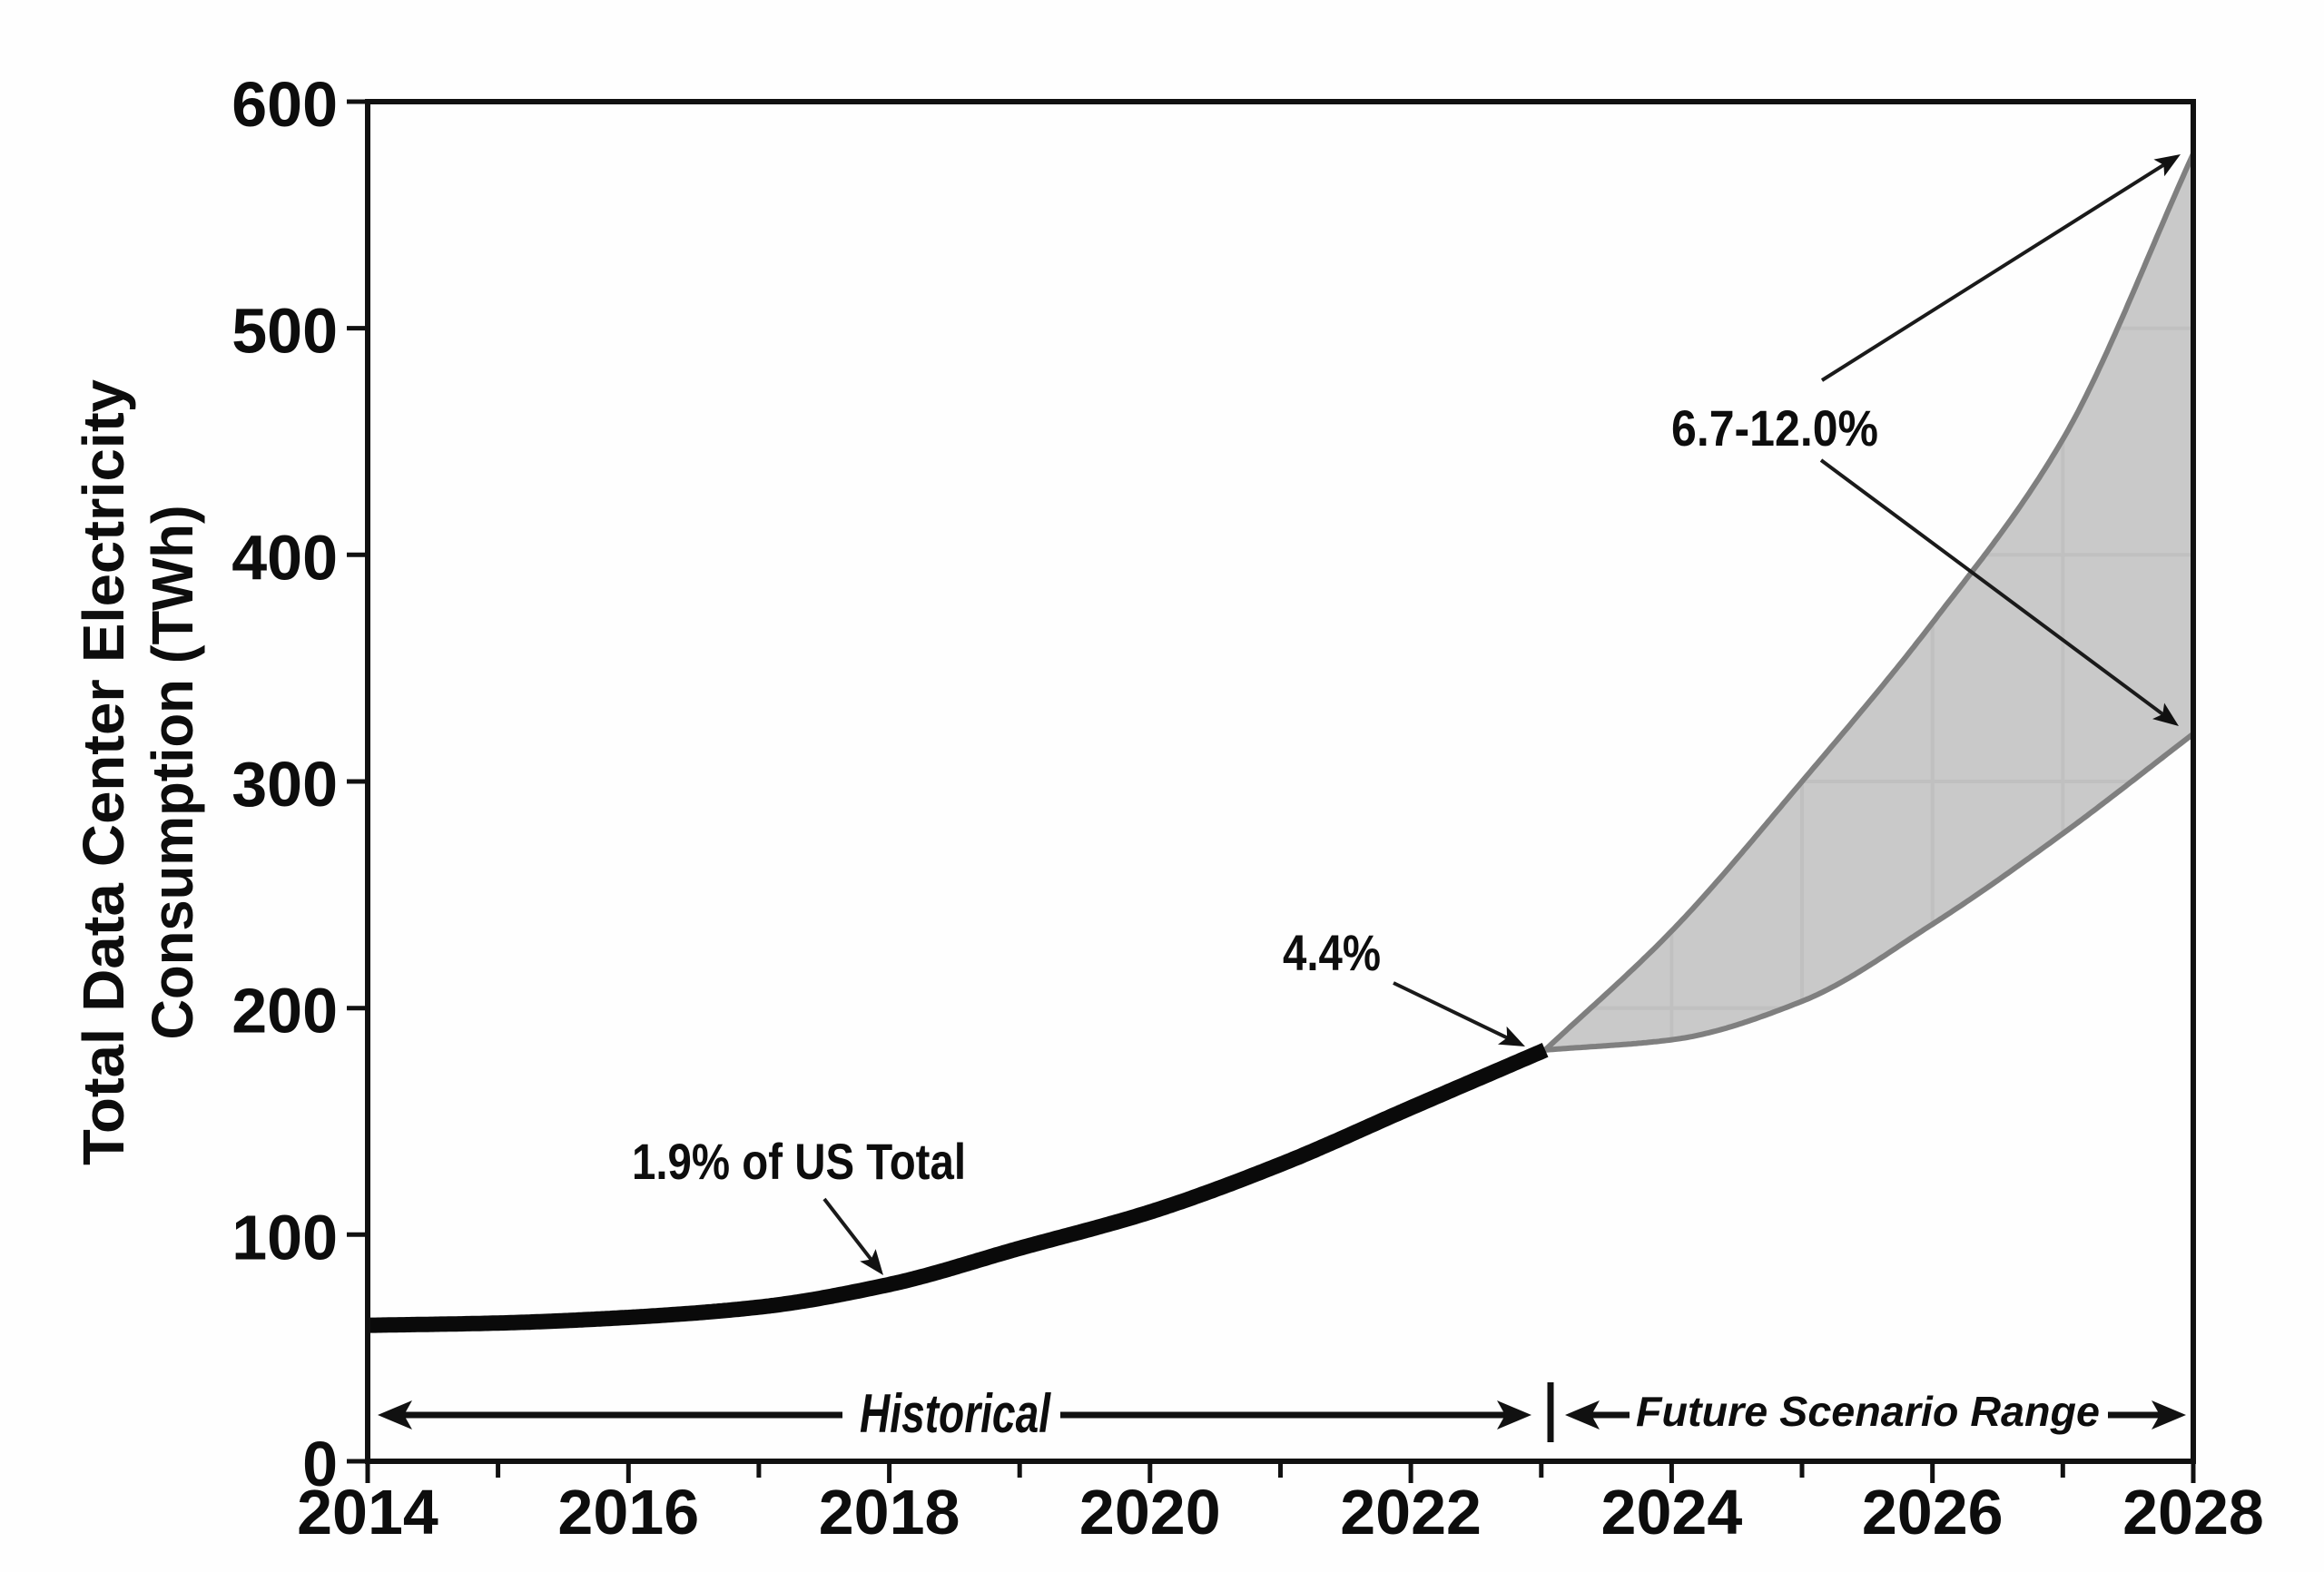 This screenshot has height=1572, width=2324. What do you see at coordinates (1933, 1512) in the screenshot?
I see `svg-text: 2026` at bounding box center [1933, 1512].